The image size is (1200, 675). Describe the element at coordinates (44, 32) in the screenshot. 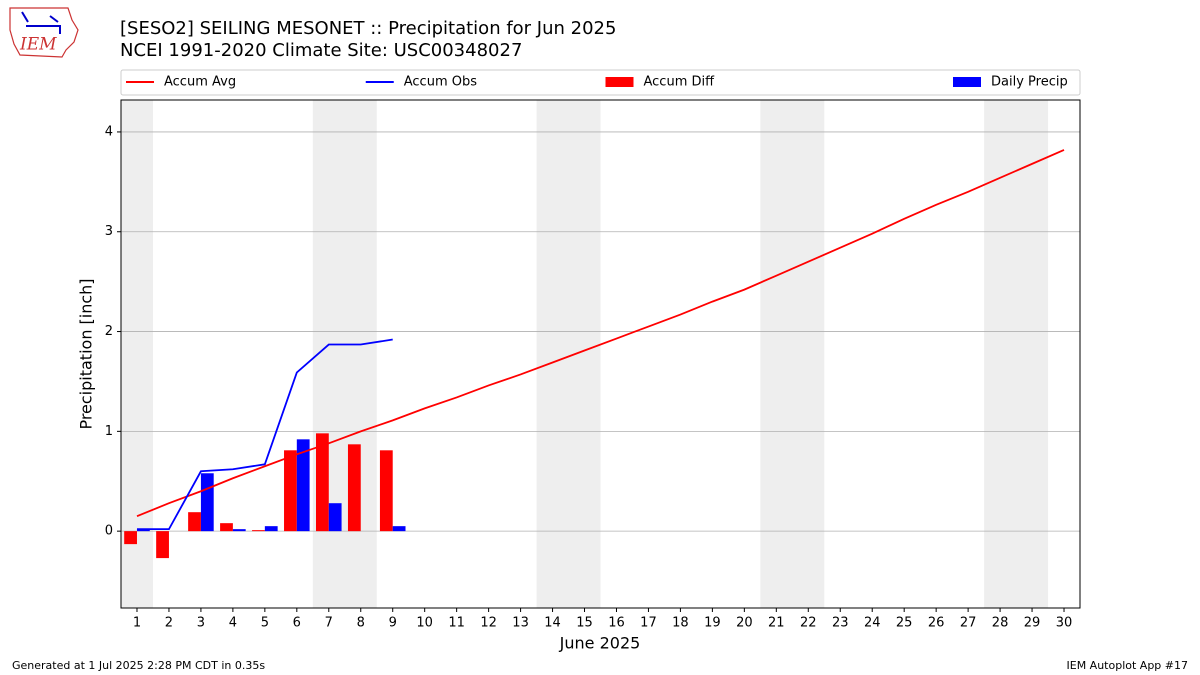

I see `logo: IEM` at that location.